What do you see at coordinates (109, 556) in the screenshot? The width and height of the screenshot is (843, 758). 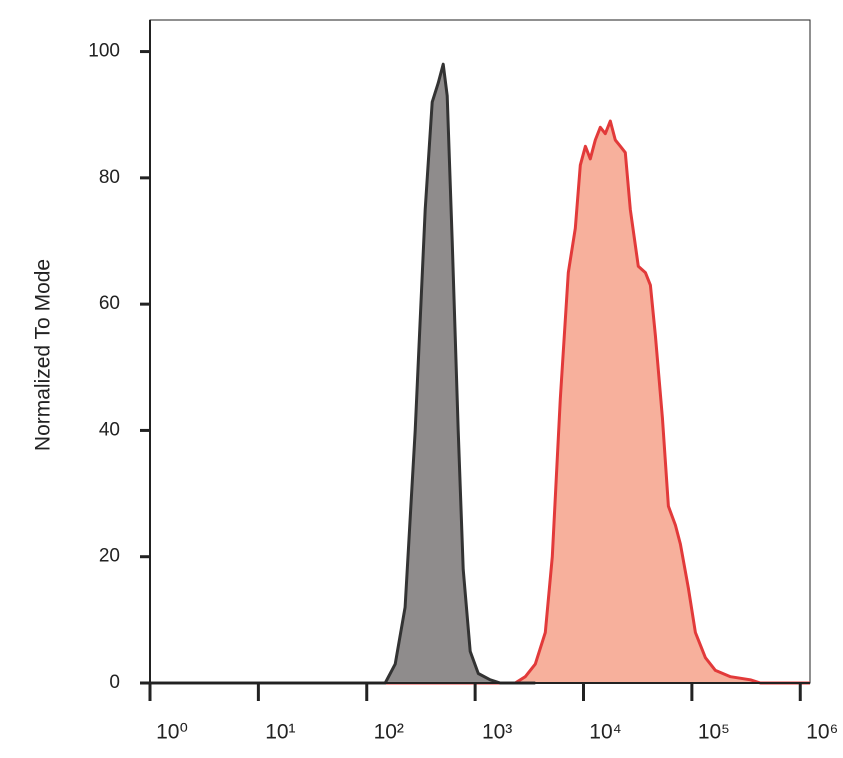 I see `y-tick-label: 20` at bounding box center [109, 556].